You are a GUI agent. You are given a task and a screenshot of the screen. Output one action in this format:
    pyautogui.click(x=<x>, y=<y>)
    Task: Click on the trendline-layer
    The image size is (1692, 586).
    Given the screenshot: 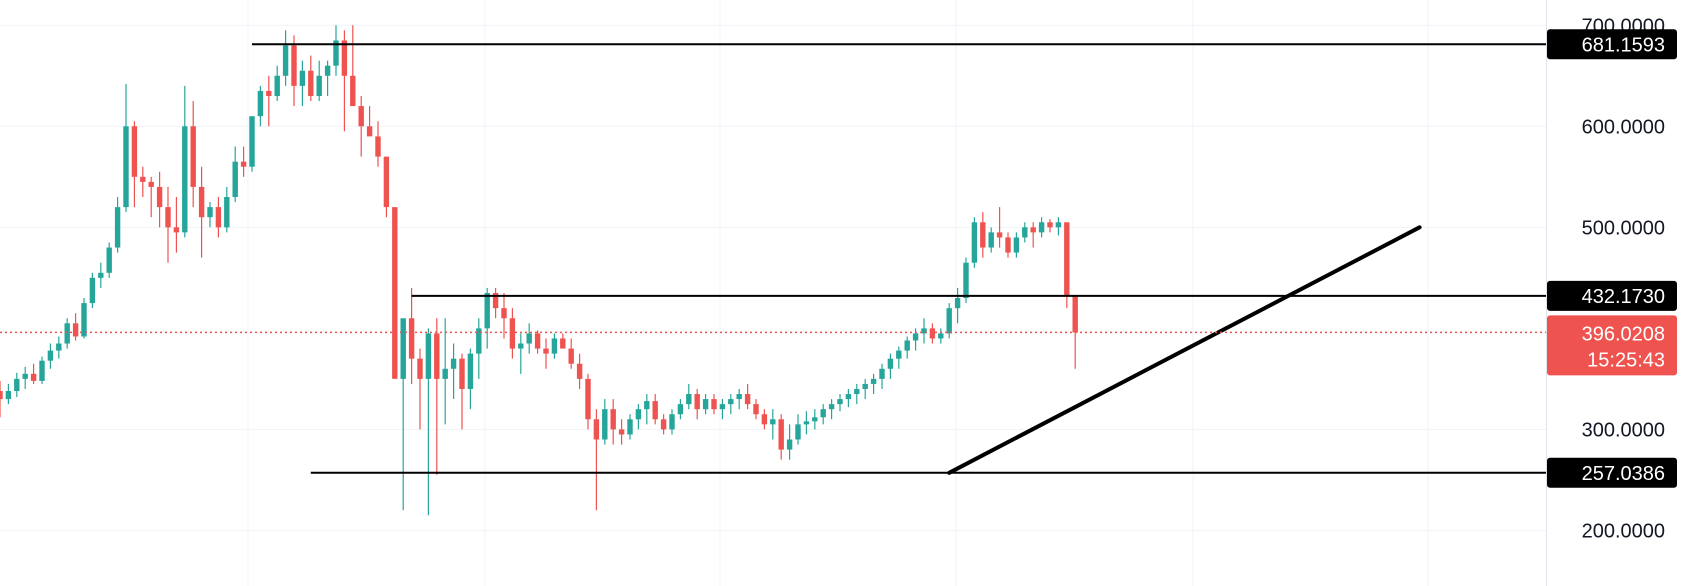 What is the action you would take?
    pyautogui.click(x=1184, y=350)
    